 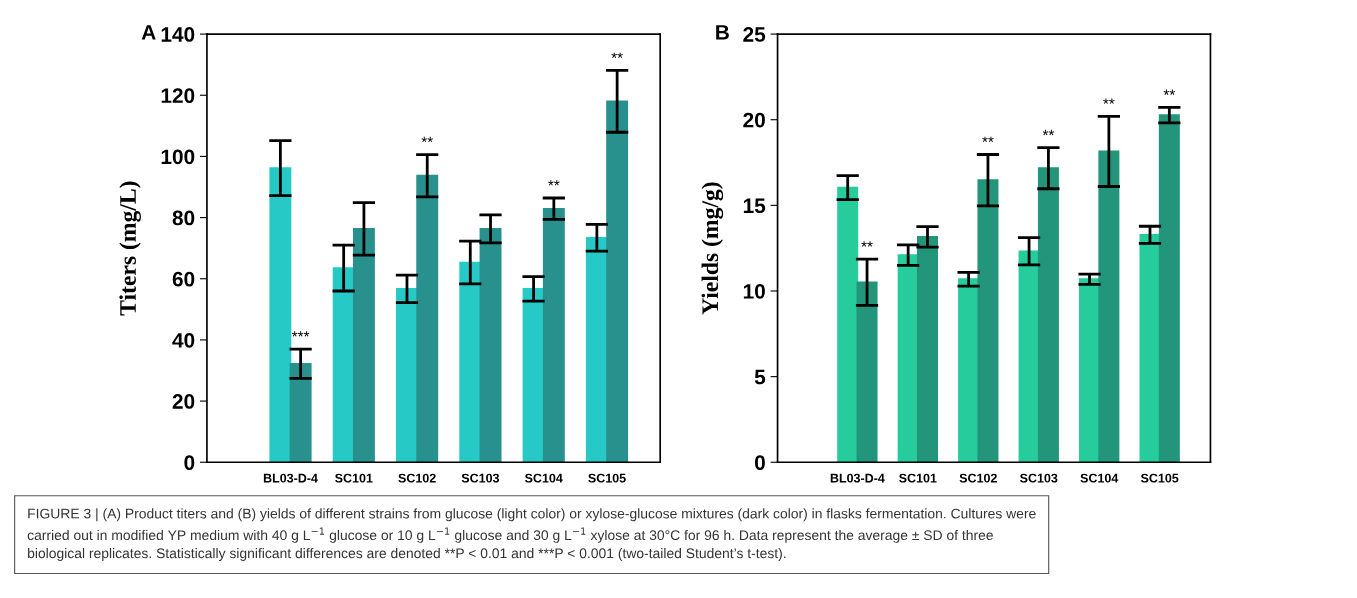 What do you see at coordinates (130, 248) in the screenshot?
I see `y-axis-title: Titers (mg/L)` at bounding box center [130, 248].